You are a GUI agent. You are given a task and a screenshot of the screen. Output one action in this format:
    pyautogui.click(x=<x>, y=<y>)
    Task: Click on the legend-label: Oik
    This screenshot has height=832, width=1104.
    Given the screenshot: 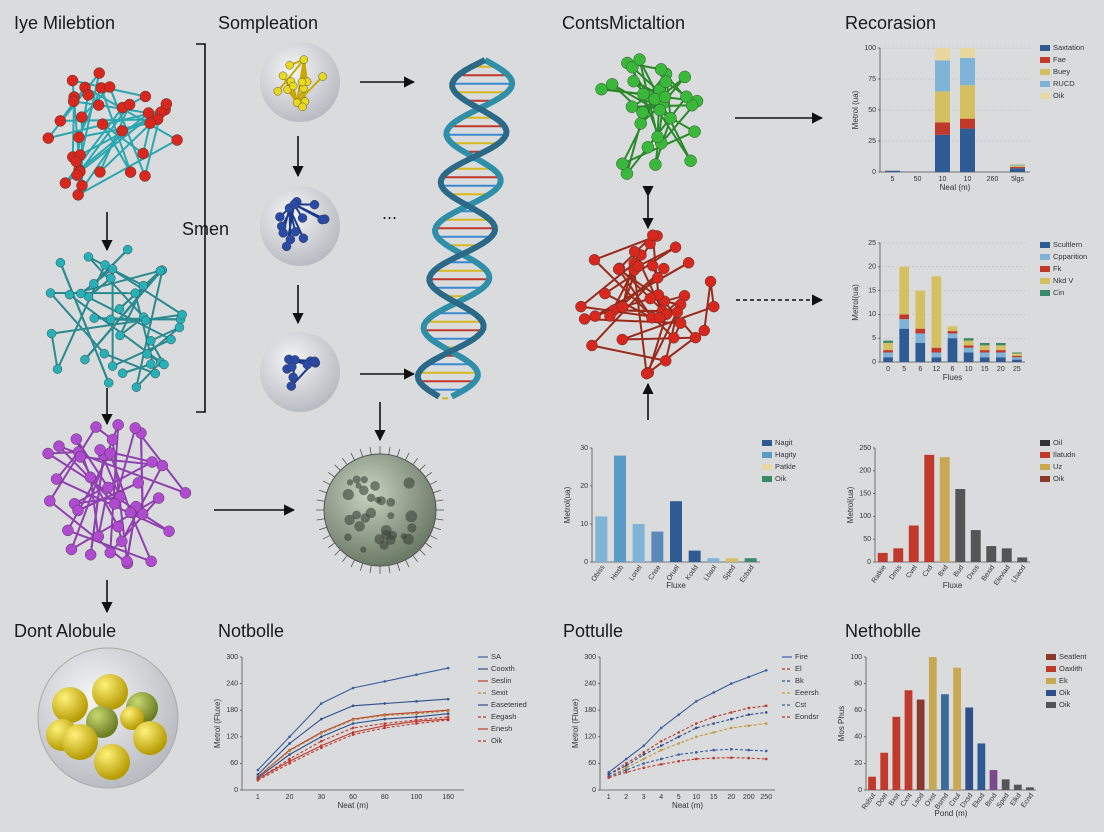 What is the action you would take?
    pyautogui.click(x=1059, y=95)
    